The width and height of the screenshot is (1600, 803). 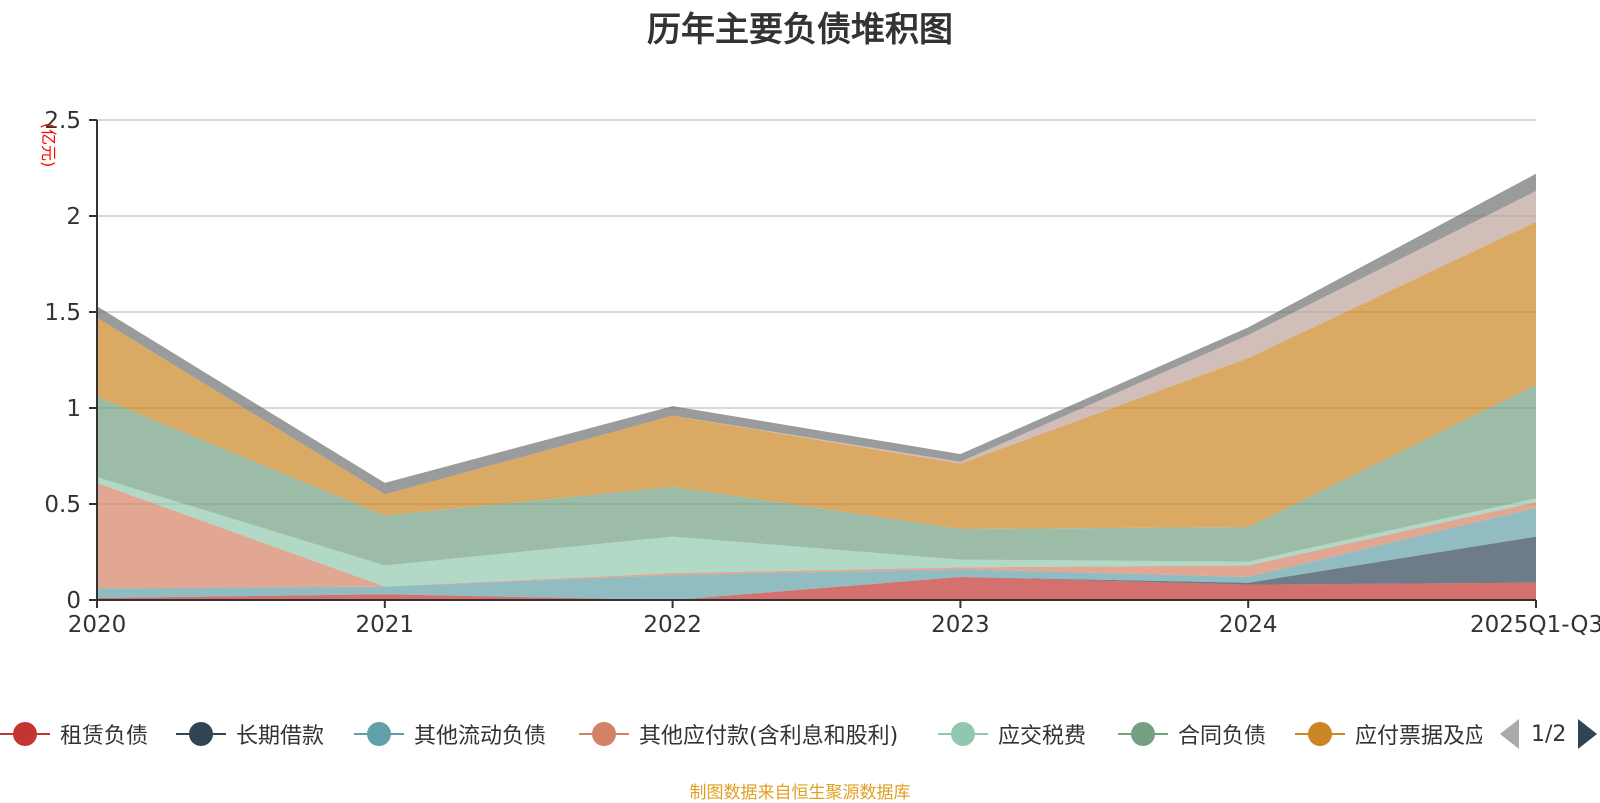 What do you see at coordinates (280, 736) in the screenshot?
I see `legend-label: 长期借款` at bounding box center [280, 736].